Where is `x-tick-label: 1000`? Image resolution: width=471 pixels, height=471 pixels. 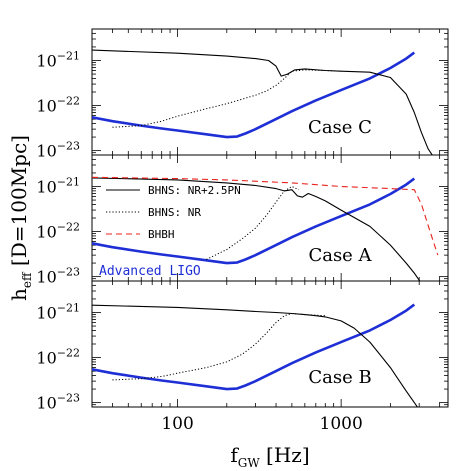
x-tick-label: 1000 is located at coordinates (341, 424).